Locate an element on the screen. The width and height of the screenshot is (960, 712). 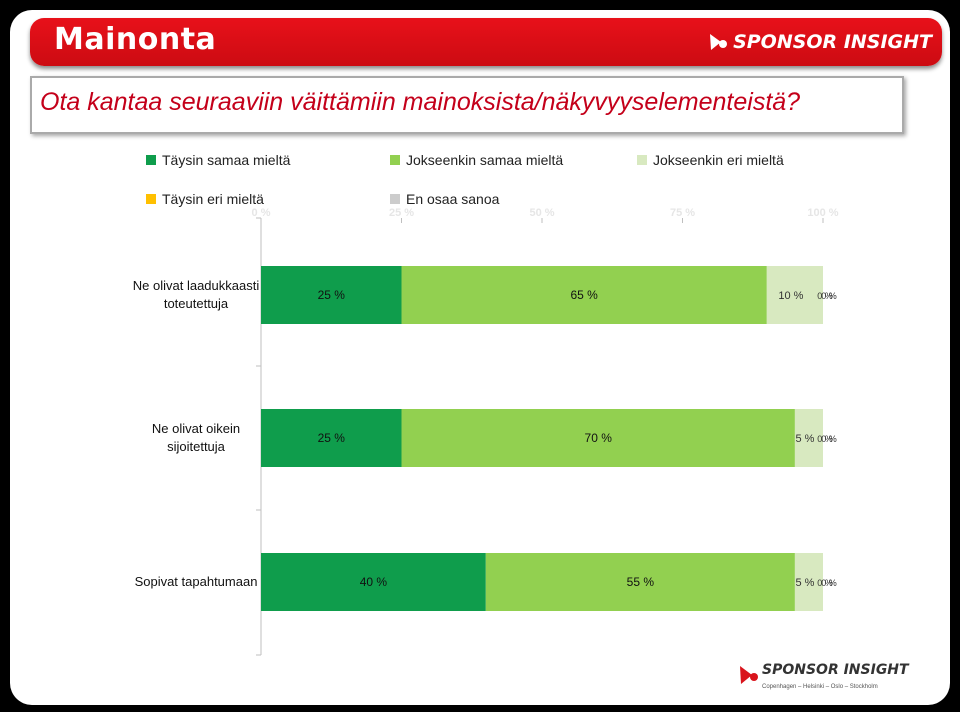
legend-item: Jokseenkin samaa mieltä is located at coordinates (476, 160).